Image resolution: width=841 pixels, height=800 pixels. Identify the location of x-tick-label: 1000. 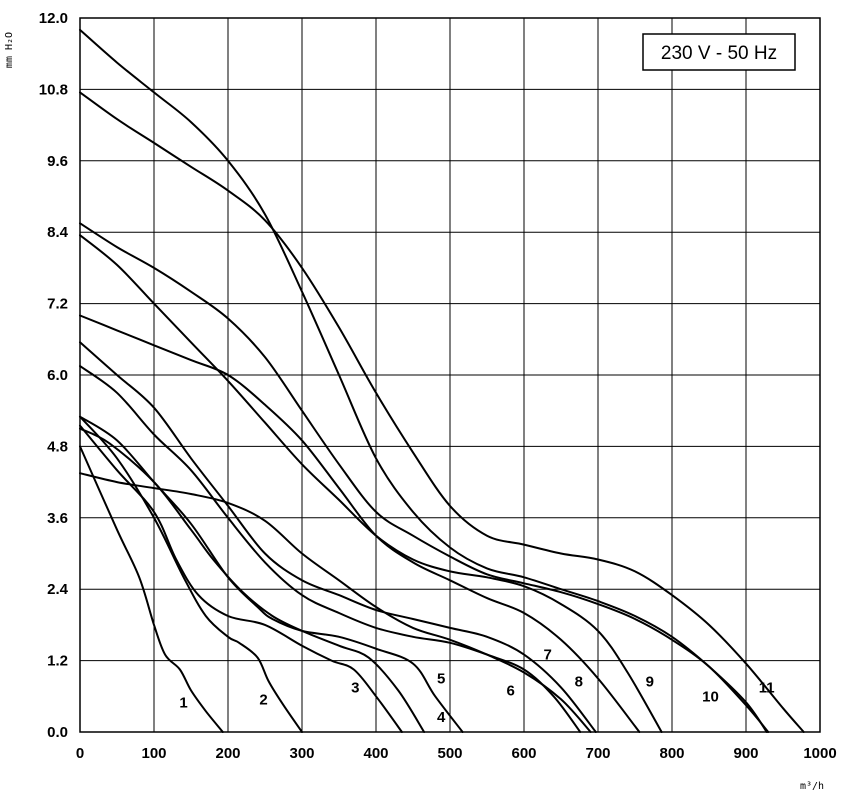
(819, 753).